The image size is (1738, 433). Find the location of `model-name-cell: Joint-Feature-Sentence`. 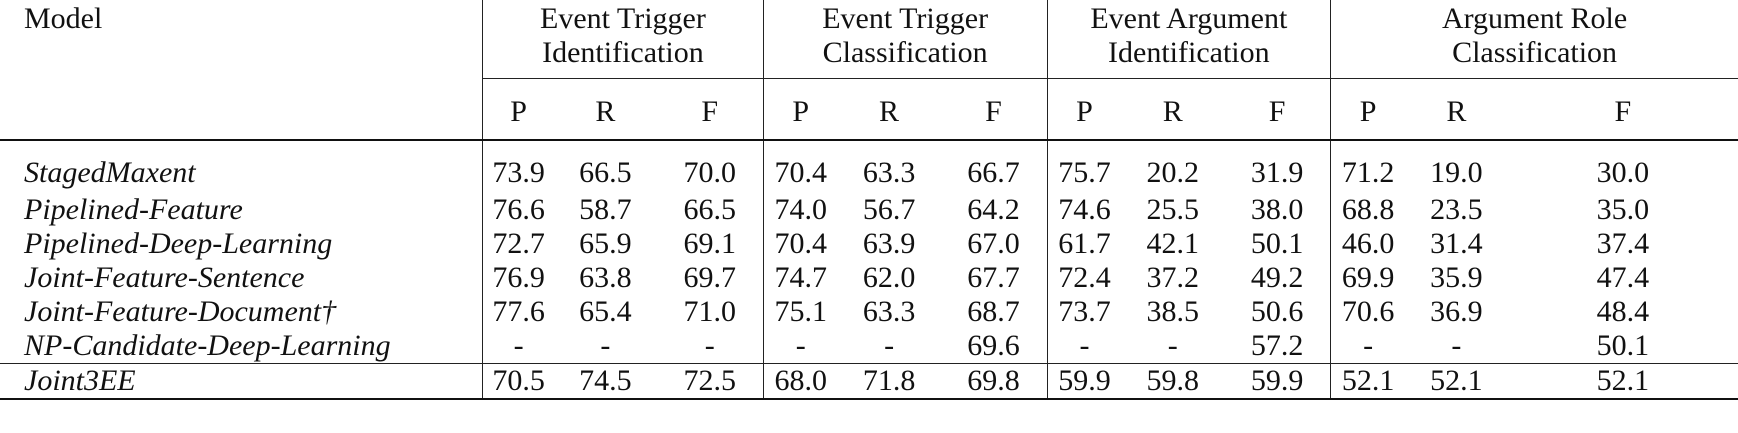

model-name-cell: Joint-Feature-Sentence is located at coordinates (164, 278).